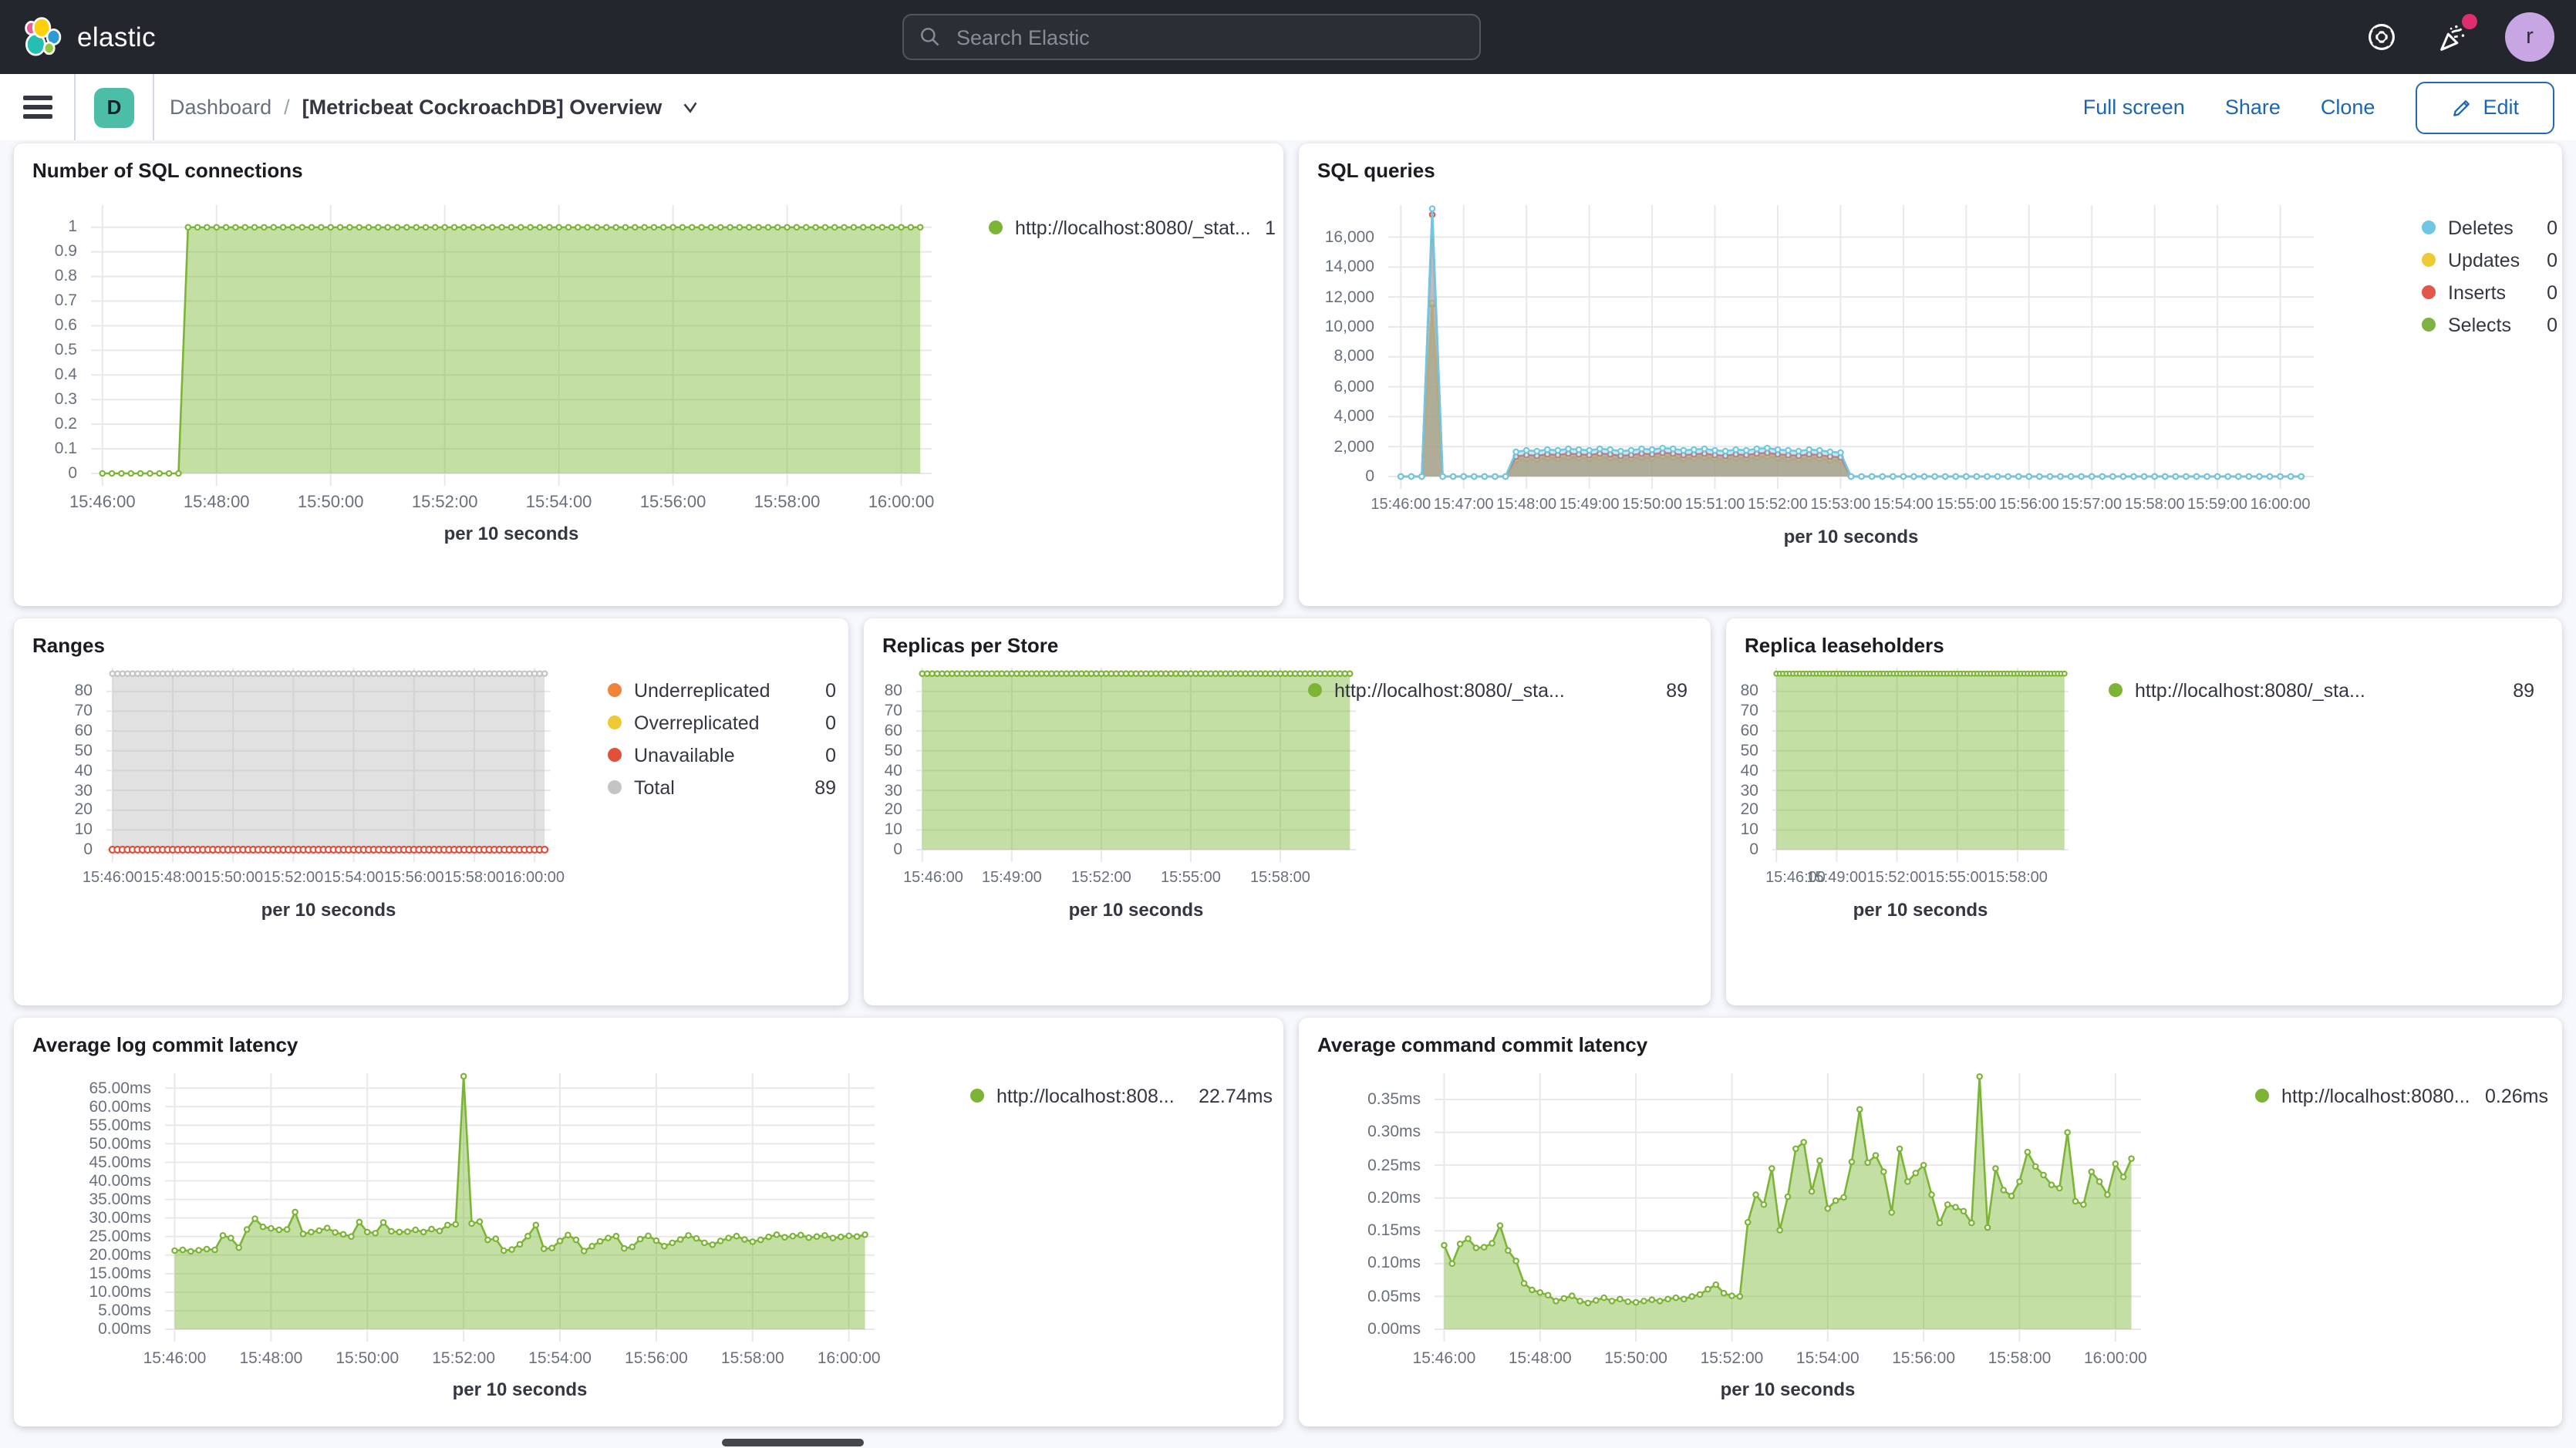 This screenshot has width=2576, height=1448. I want to click on y-axis-label: 0.20ms, so click(1394, 1197).